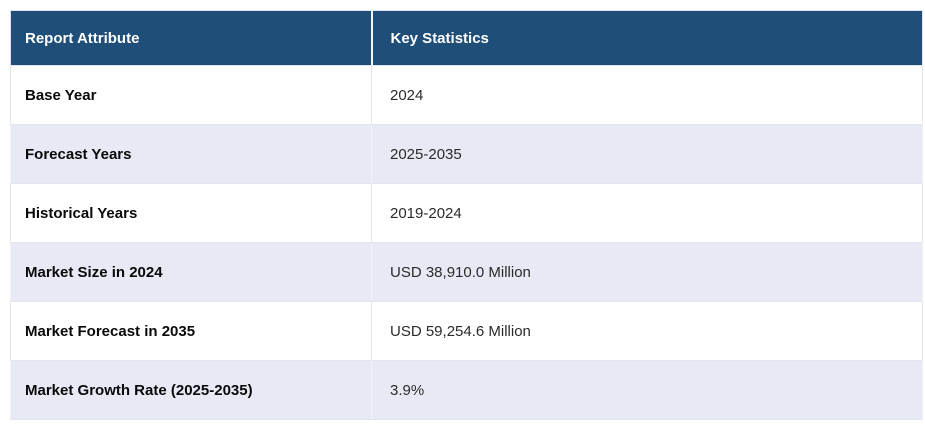  Describe the element at coordinates (647, 95) in the screenshot. I see `value-cell: 2024` at that location.